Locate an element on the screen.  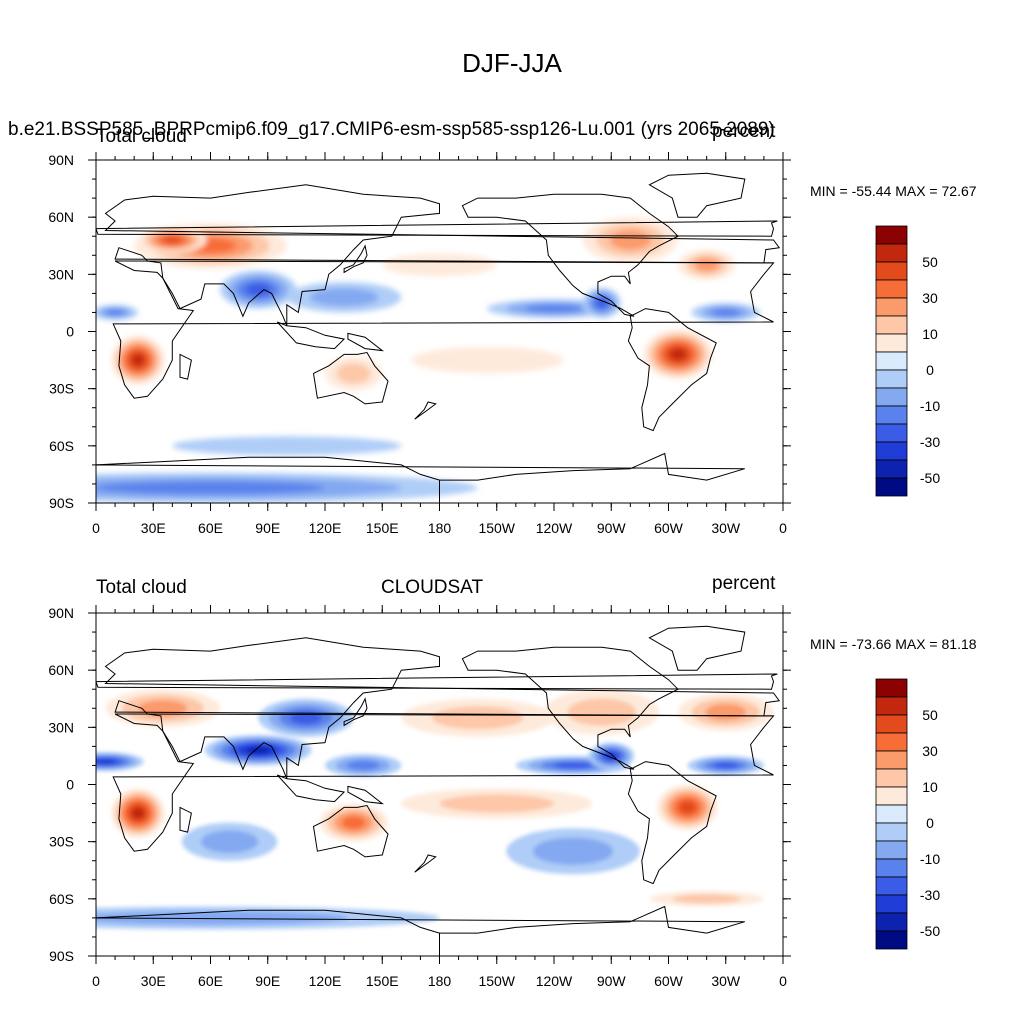
bottom-coast-antarctica-w is located at coordinates (420, 930).